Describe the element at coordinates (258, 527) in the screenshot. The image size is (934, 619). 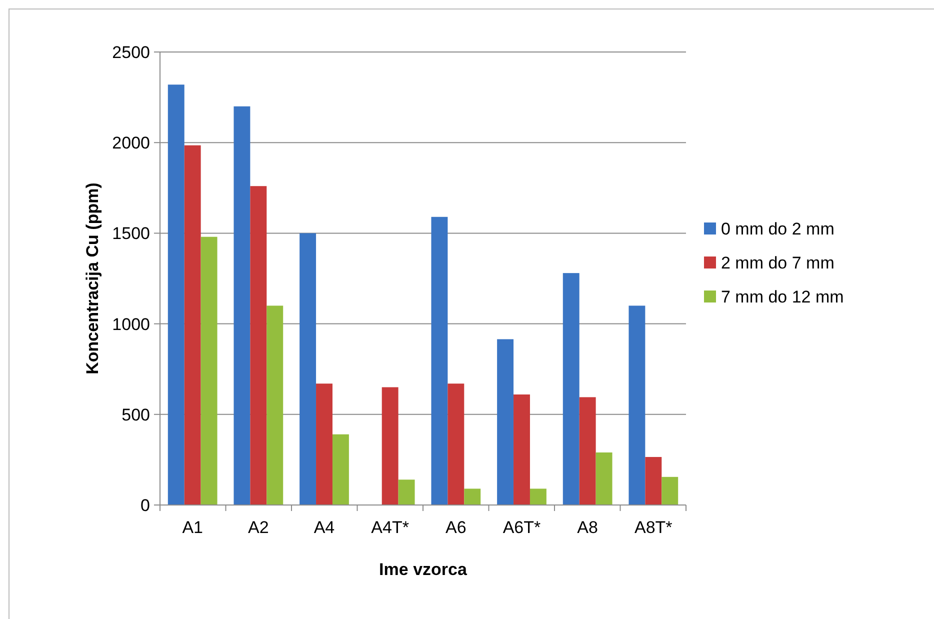
I see `x-tick-label: A2` at that location.